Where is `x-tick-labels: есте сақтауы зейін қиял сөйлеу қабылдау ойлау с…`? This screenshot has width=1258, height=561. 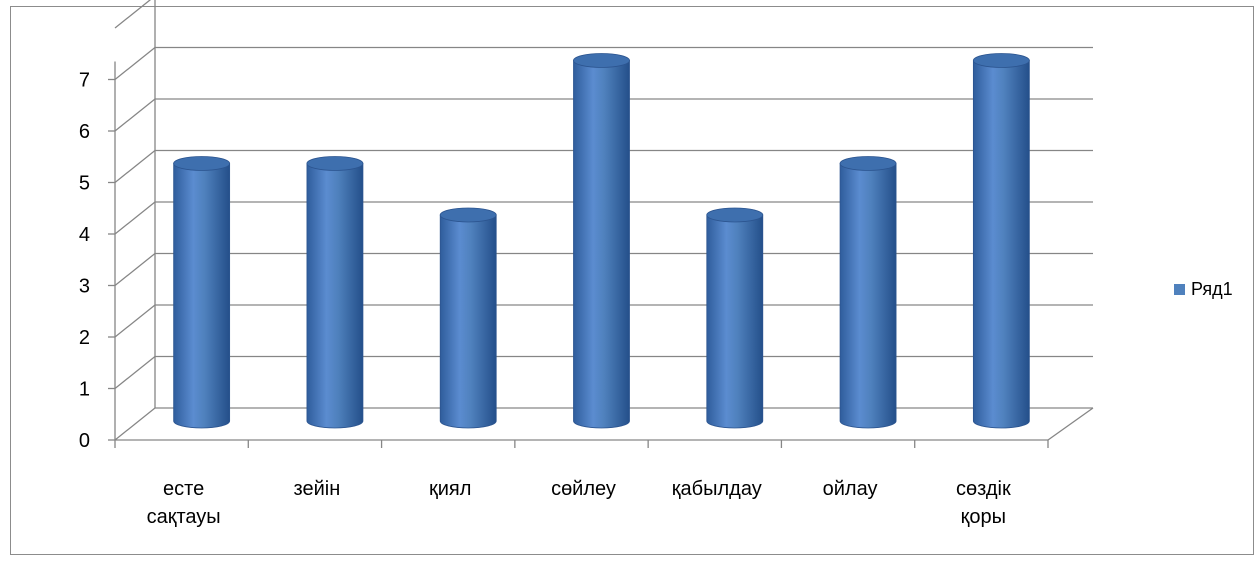
x-tick-labels: есте сақтауы зейін қиял сөйлеу қабылдау ойлау с… is located at coordinates (579, 503).